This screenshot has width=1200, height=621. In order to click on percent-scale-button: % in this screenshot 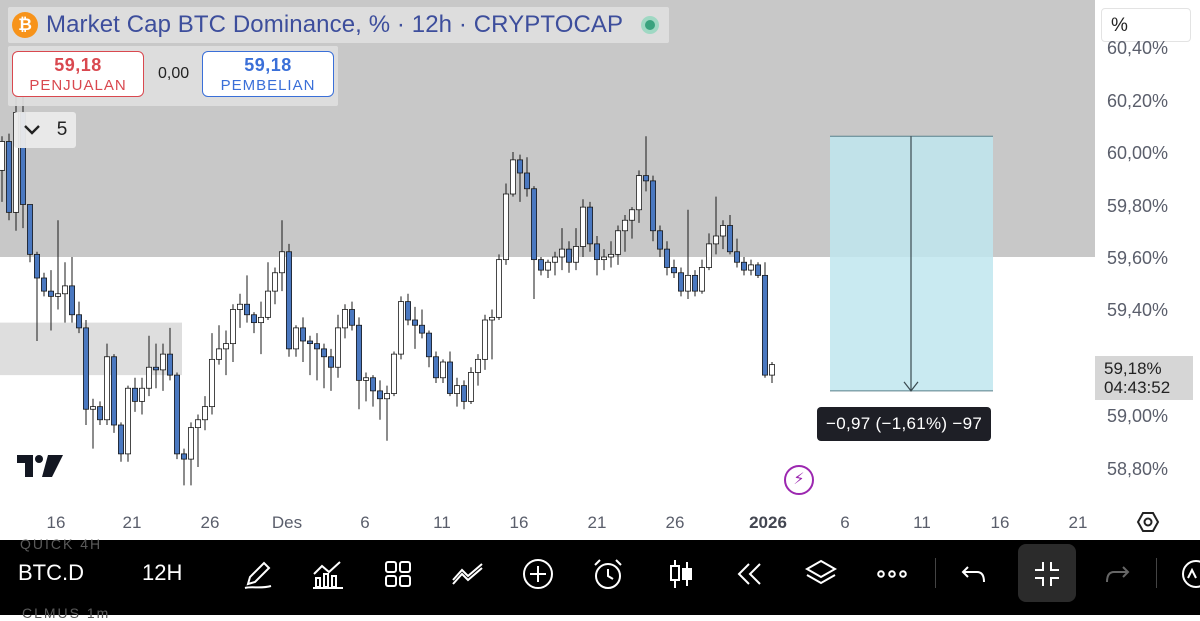, I will do `click(1146, 25)`.